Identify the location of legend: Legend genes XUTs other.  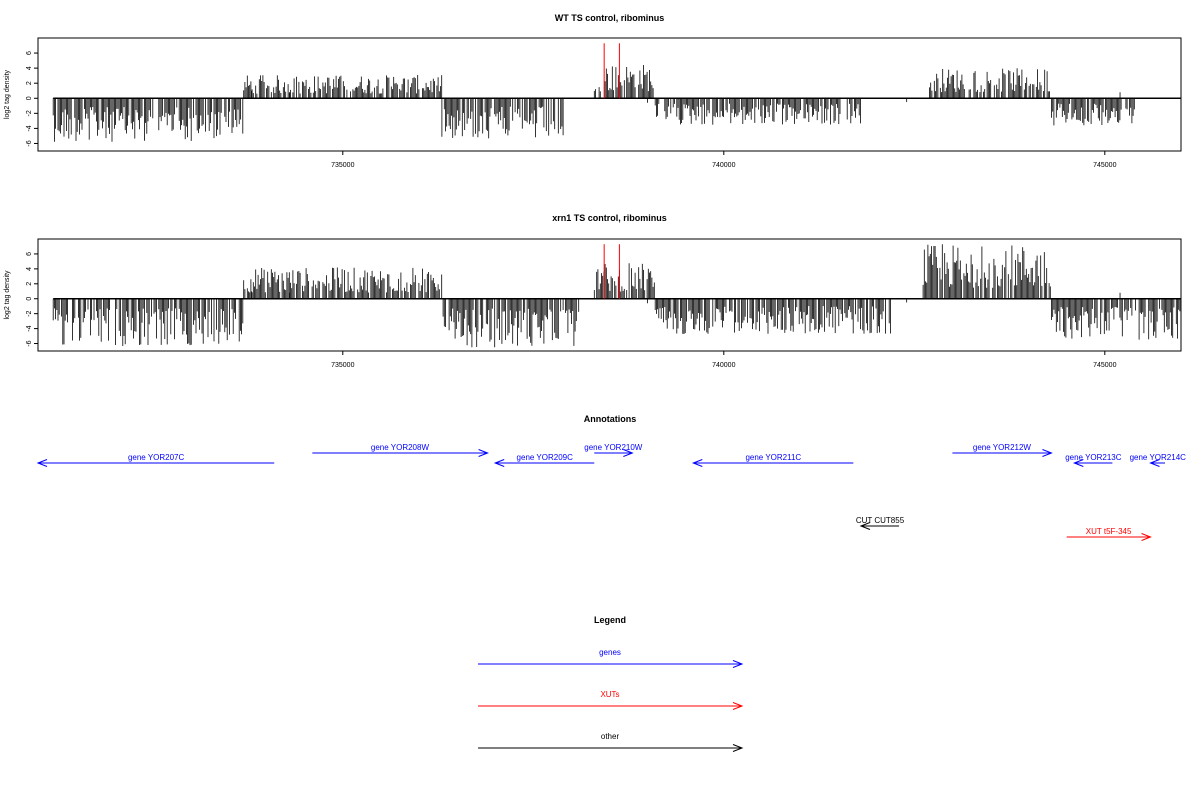
(611, 683).